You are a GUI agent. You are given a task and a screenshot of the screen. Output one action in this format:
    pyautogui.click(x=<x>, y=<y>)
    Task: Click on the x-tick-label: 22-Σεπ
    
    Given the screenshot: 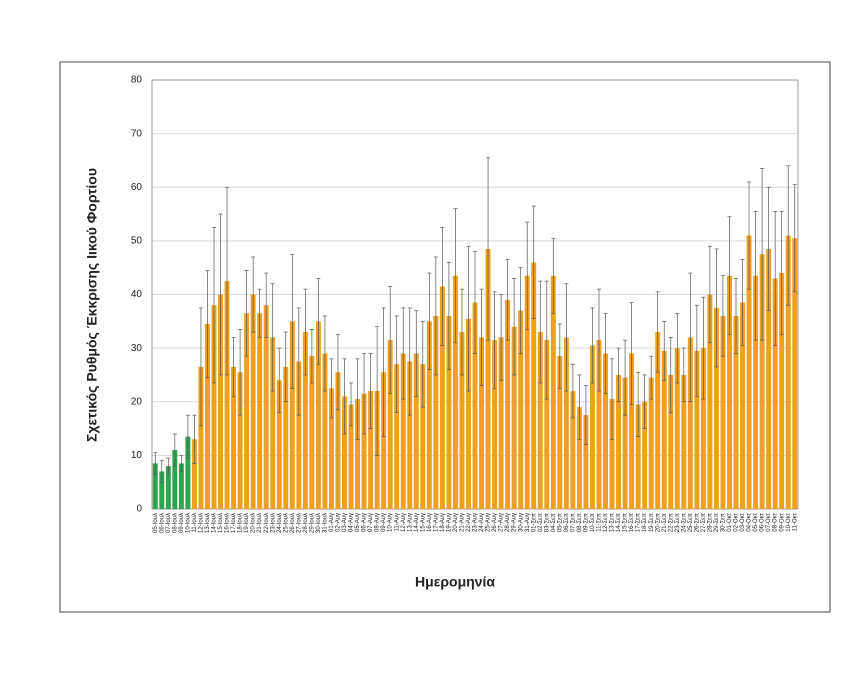 What is the action you would take?
    pyautogui.click(x=671, y=522)
    